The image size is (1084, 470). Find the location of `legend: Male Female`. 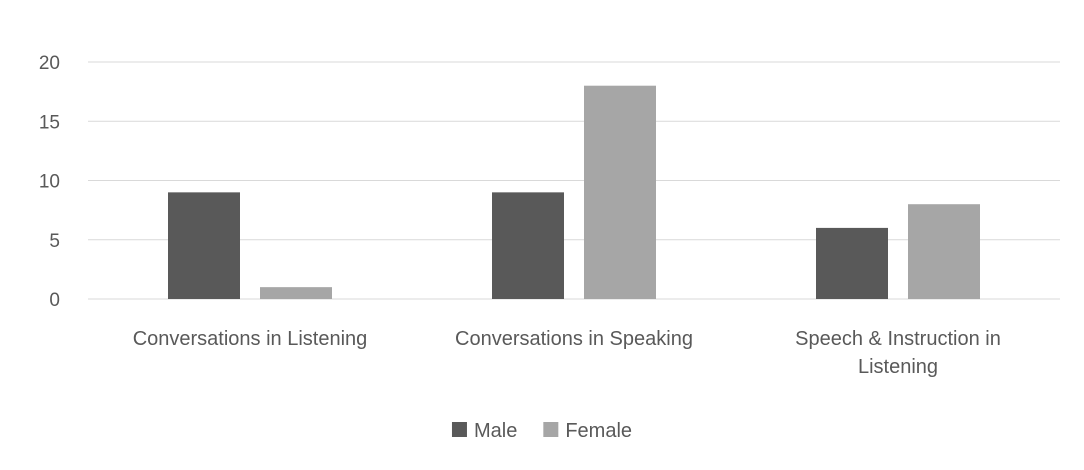

legend: Male Female is located at coordinates (541, 431).